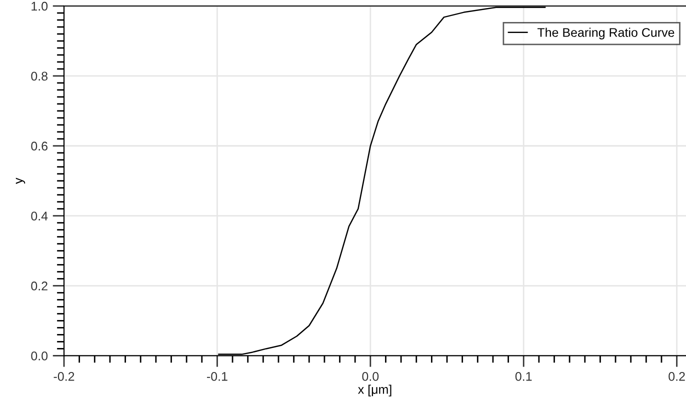 The width and height of the screenshot is (686, 419). I want to click on y-tick-label: 0.4, so click(39, 216).